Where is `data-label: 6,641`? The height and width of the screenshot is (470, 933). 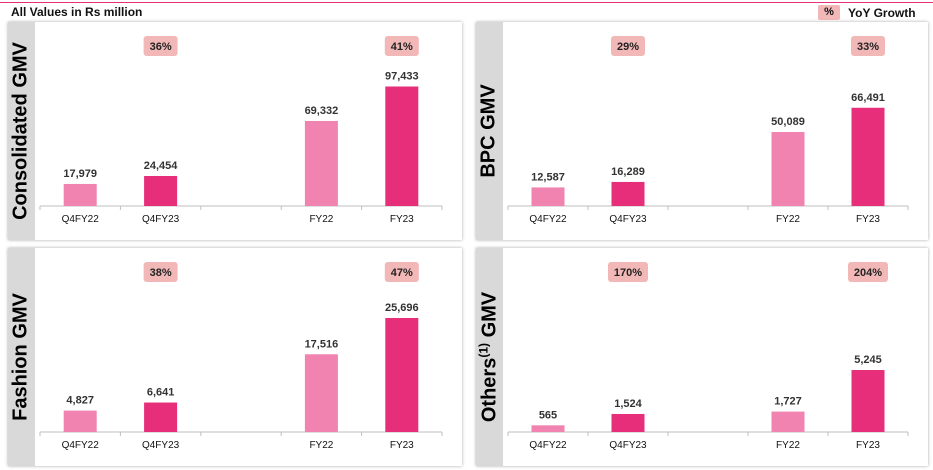 data-label: 6,641 is located at coordinates (161, 393).